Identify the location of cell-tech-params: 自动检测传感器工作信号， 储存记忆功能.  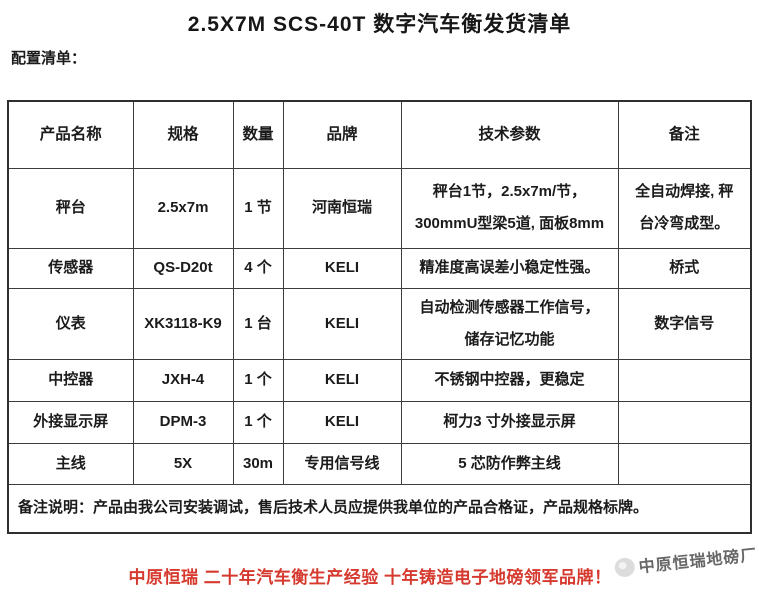
(509, 323).